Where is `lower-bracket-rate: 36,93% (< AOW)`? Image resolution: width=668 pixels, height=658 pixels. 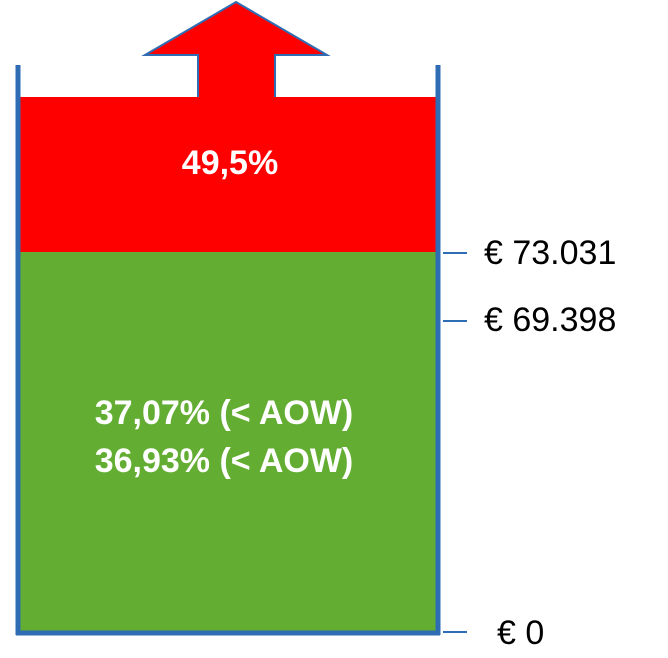 lower-bracket-rate: 36,93% (< AOW) is located at coordinates (224, 461).